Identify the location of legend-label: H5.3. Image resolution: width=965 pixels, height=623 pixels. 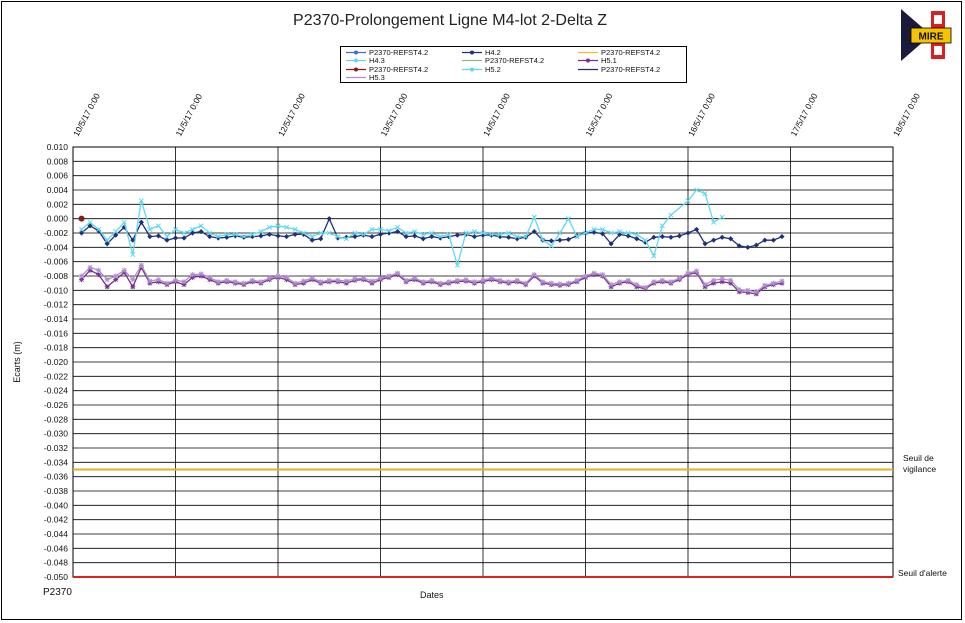
(377, 77).